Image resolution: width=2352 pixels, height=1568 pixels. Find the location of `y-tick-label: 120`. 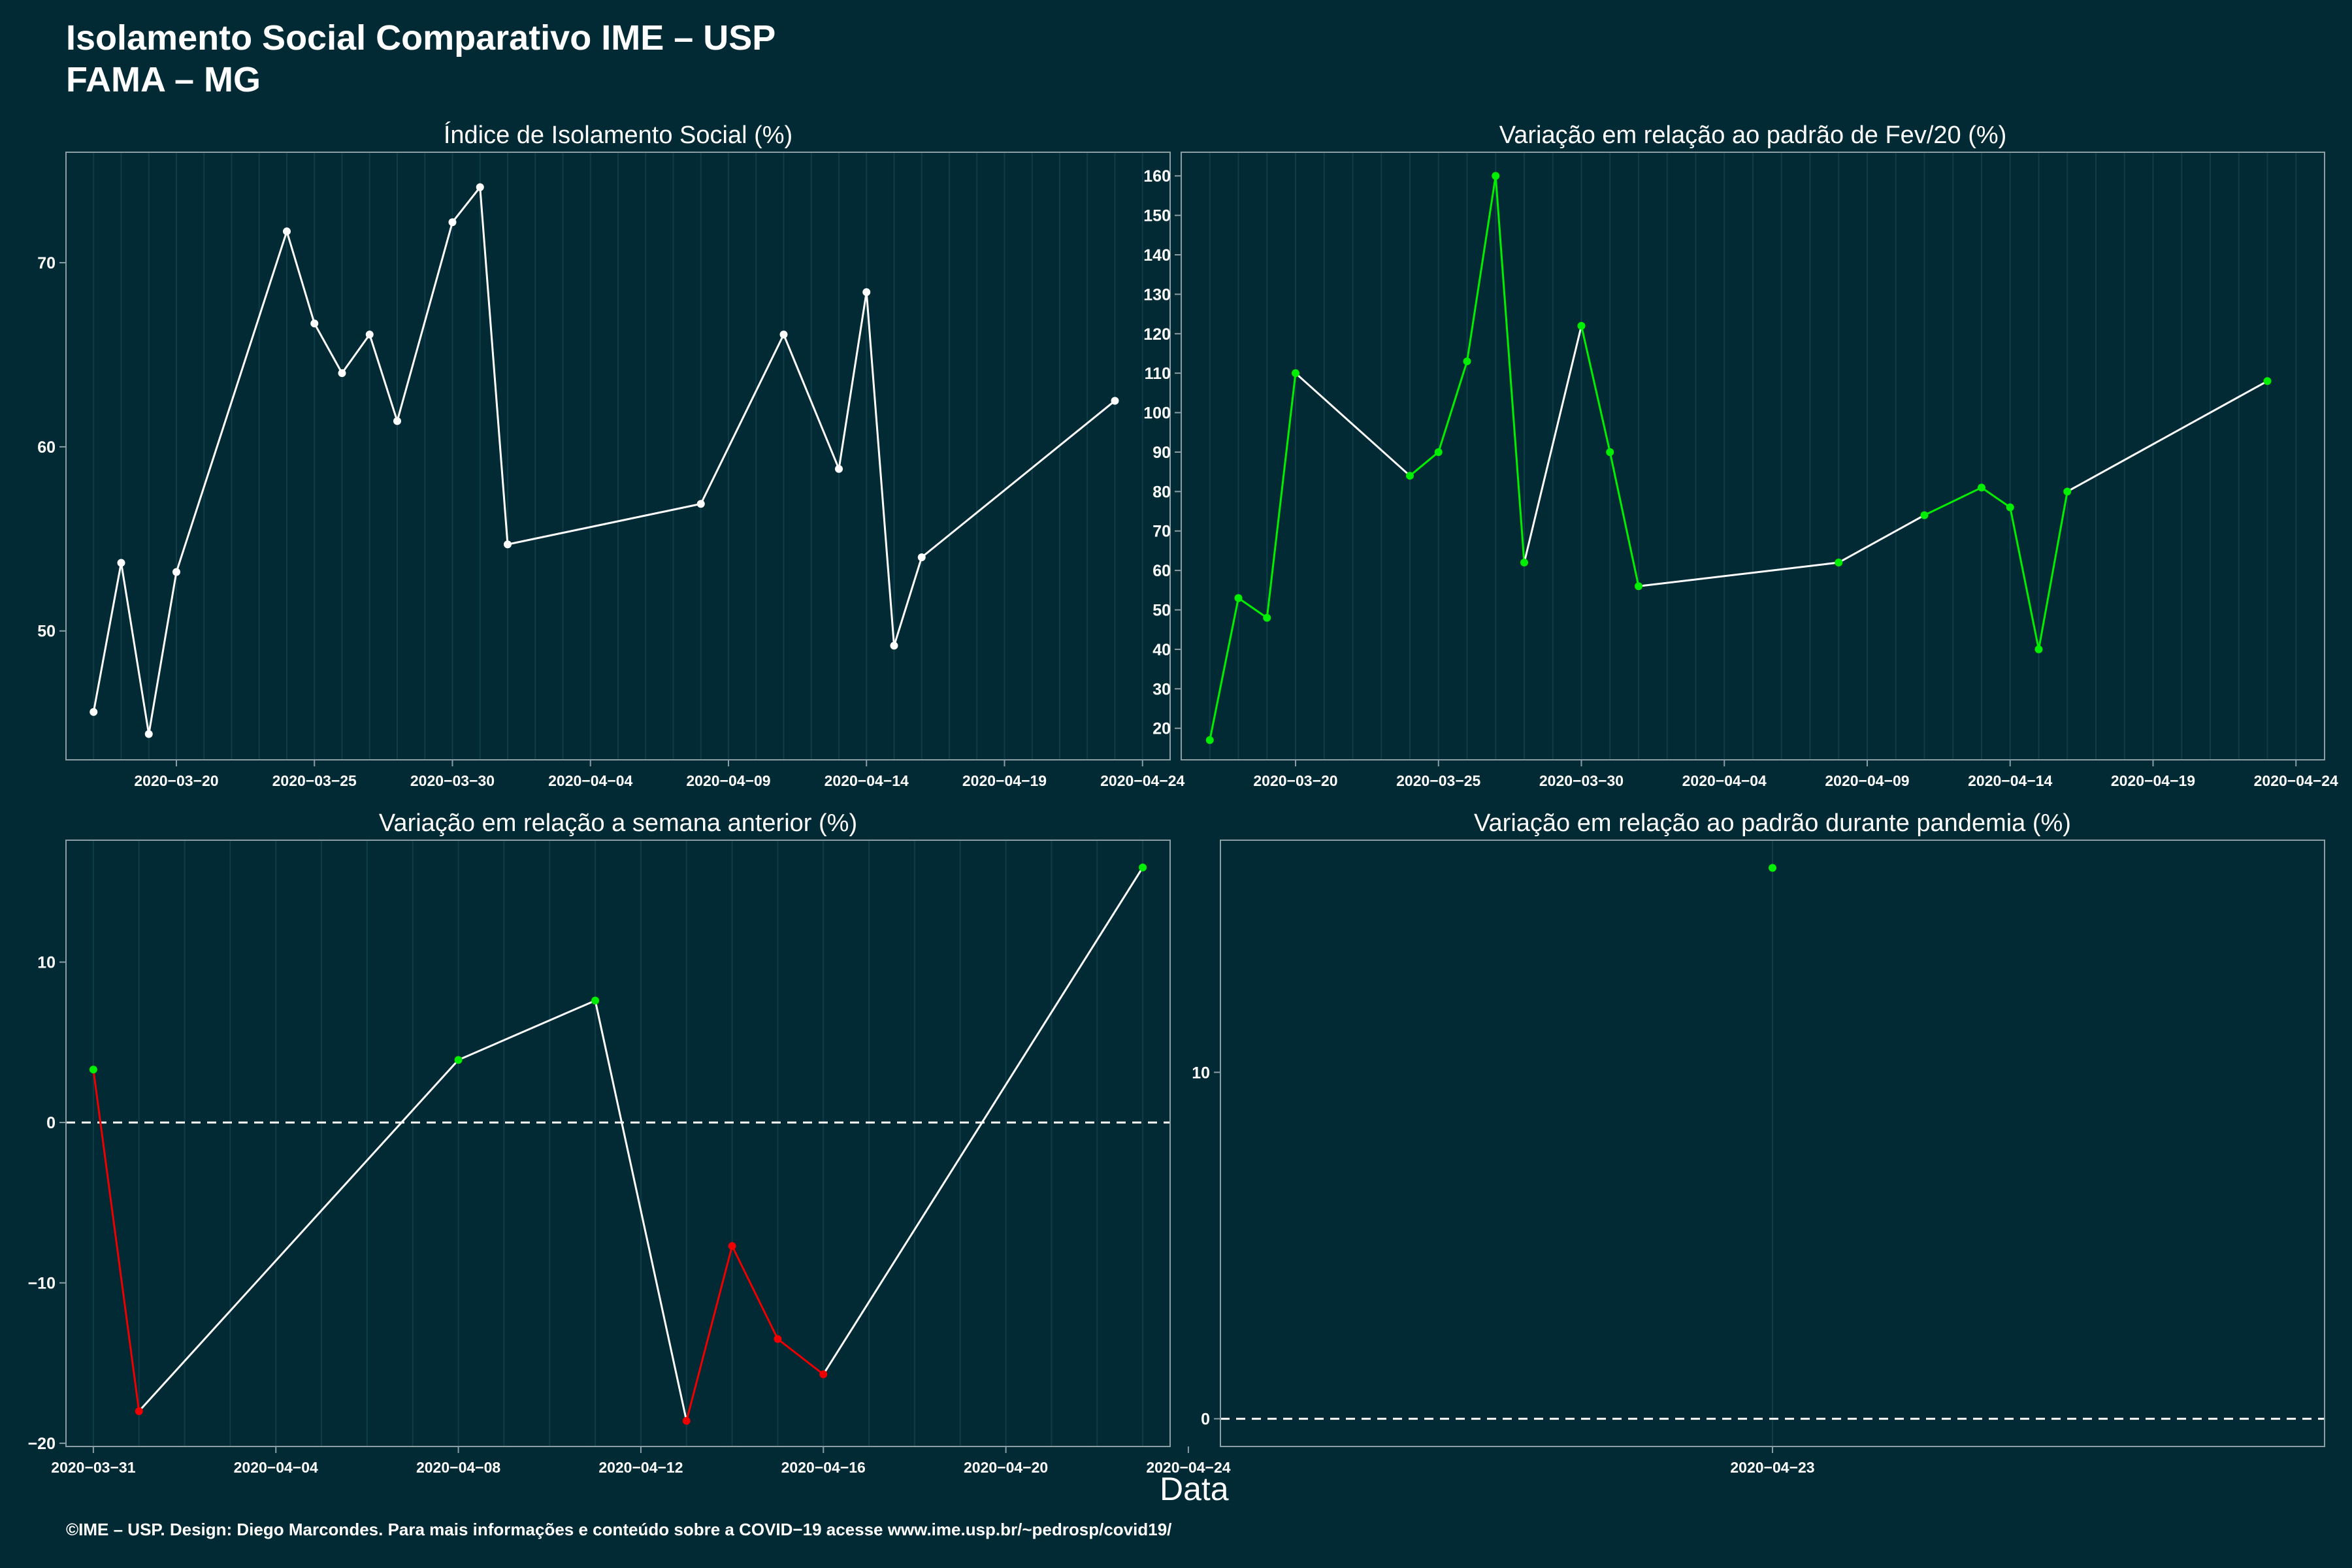

y-tick-label: 120 is located at coordinates (1157, 334).